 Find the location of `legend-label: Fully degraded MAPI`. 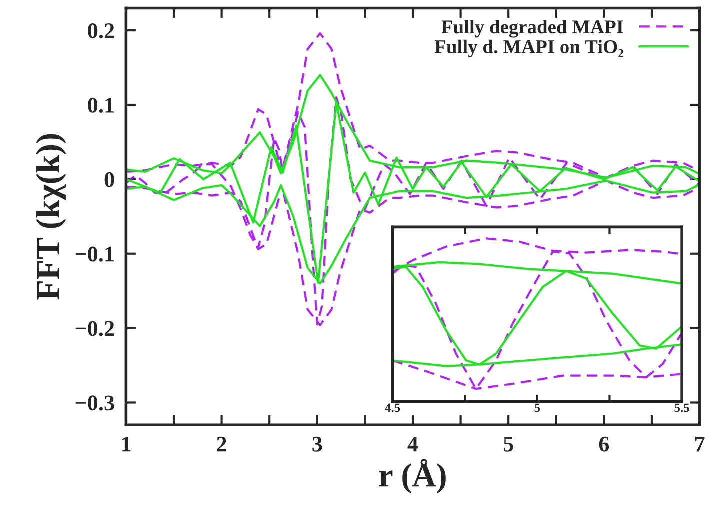

legend-label: Fully degraded MAPI is located at coordinates (533, 29).